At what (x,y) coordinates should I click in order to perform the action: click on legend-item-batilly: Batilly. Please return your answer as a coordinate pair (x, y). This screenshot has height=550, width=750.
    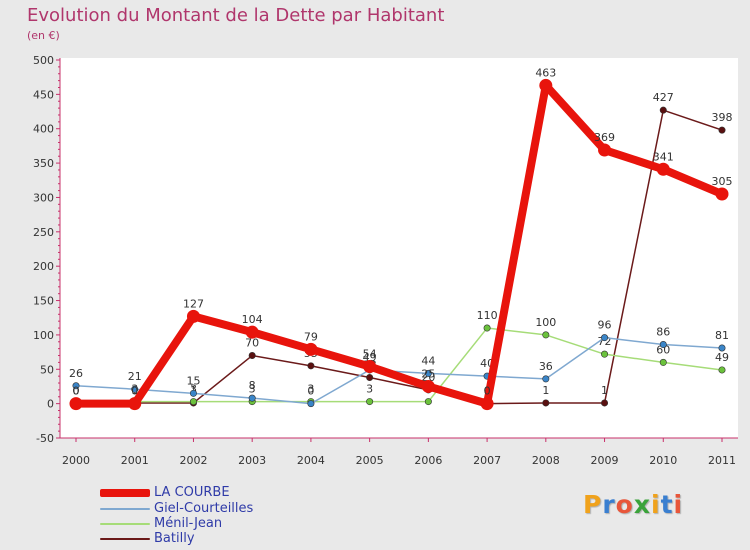
    Looking at the image, I should click on (210, 539).